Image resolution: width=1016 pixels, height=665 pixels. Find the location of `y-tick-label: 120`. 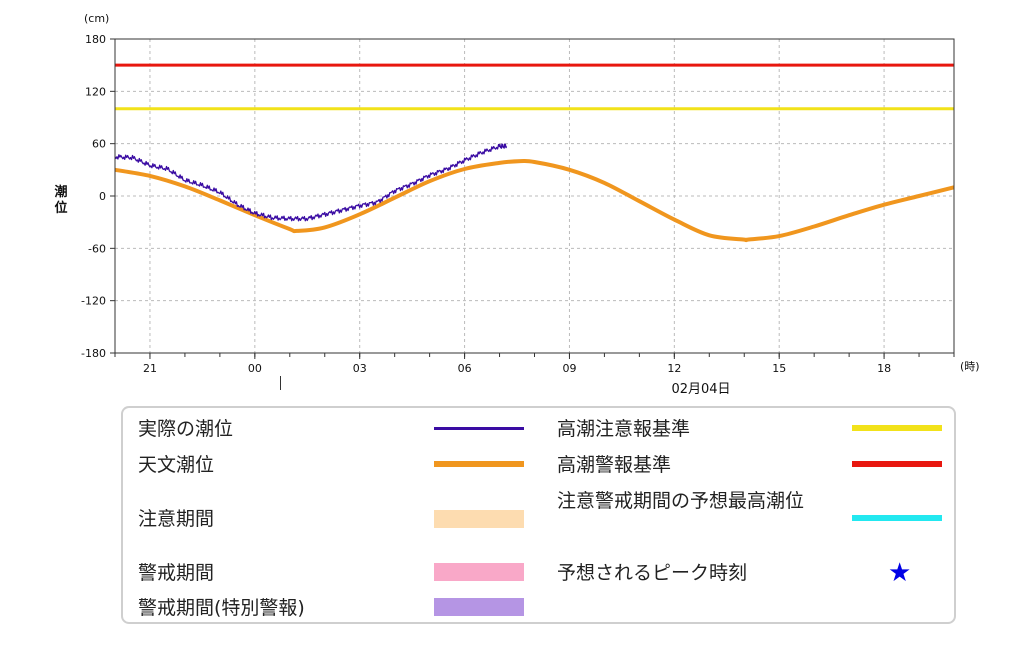

y-tick-label: 120 is located at coordinates (95, 91).